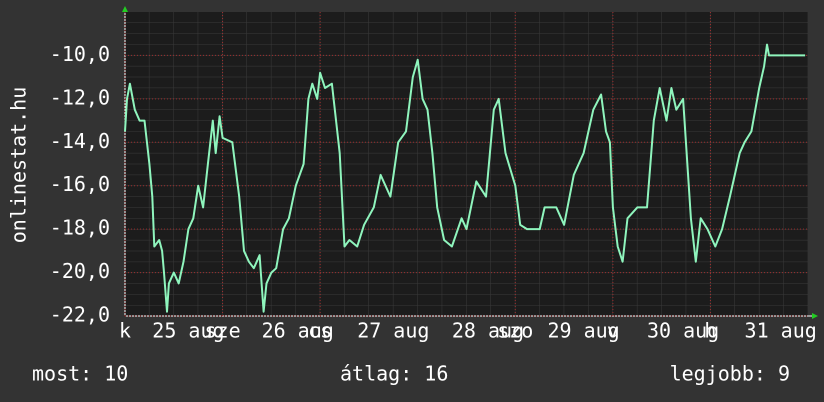 Image resolution: width=824 pixels, height=402 pixels. Describe the element at coordinates (125, 331) in the screenshot. I see `x-tick-label: k` at that location.